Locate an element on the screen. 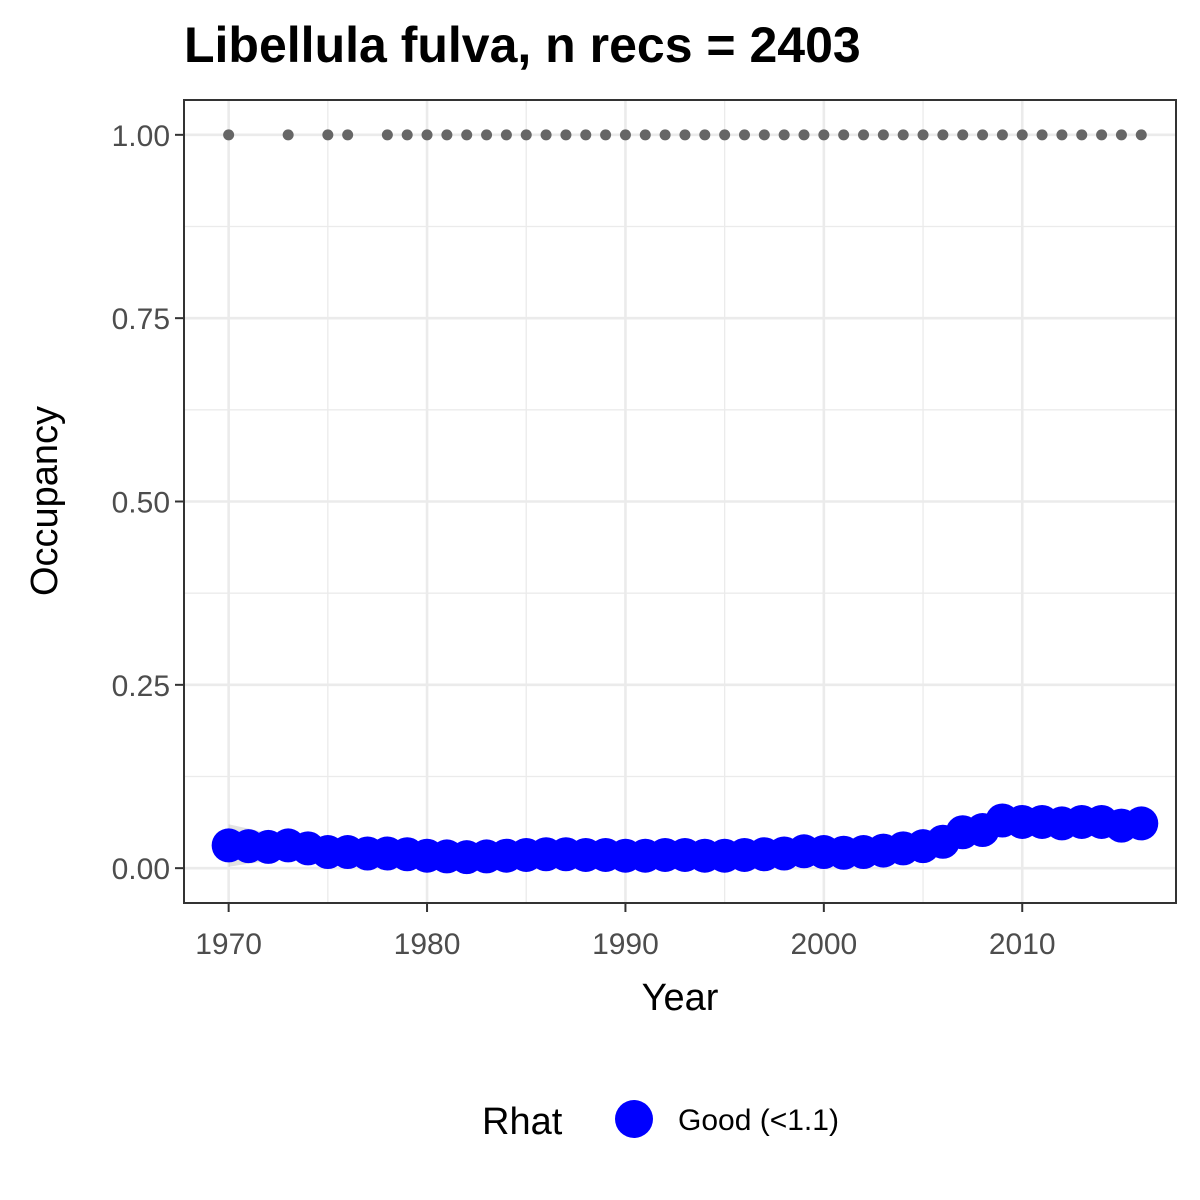  legend-title: Rhat is located at coordinates (522, 1122).